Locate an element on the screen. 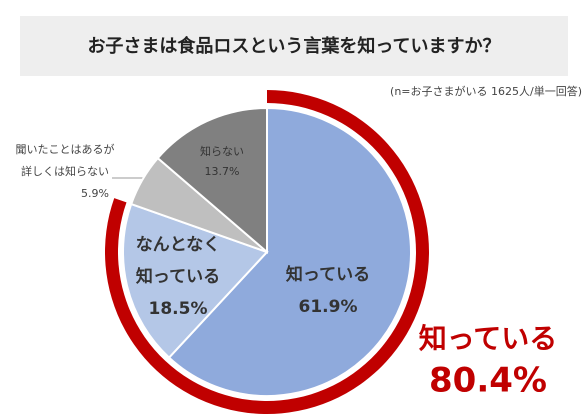  value-label: 18.5% is located at coordinates (178, 309).